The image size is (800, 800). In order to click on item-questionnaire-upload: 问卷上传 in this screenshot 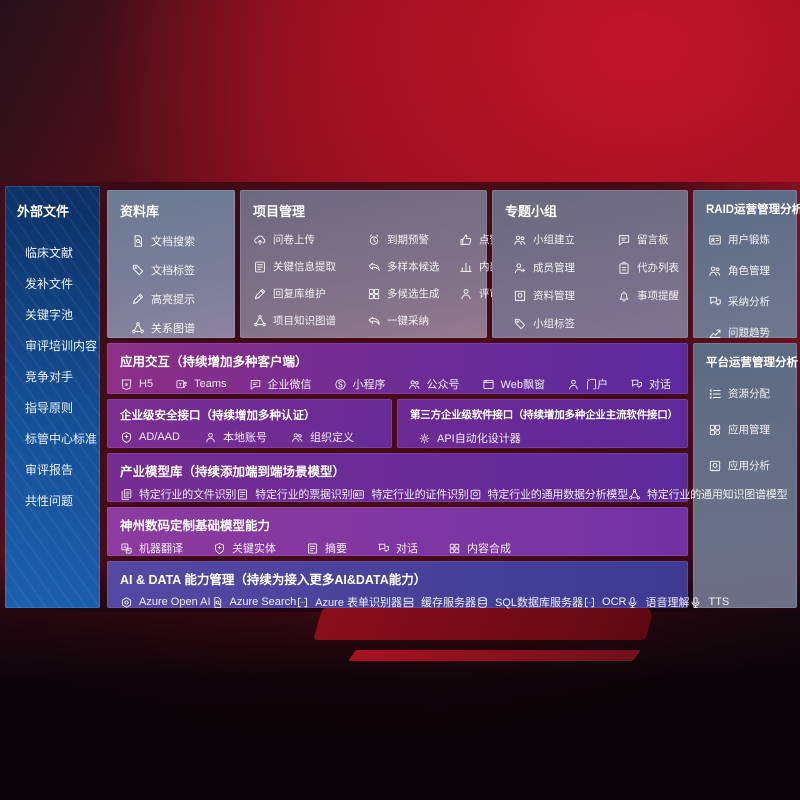, I will do `click(310, 239)`.